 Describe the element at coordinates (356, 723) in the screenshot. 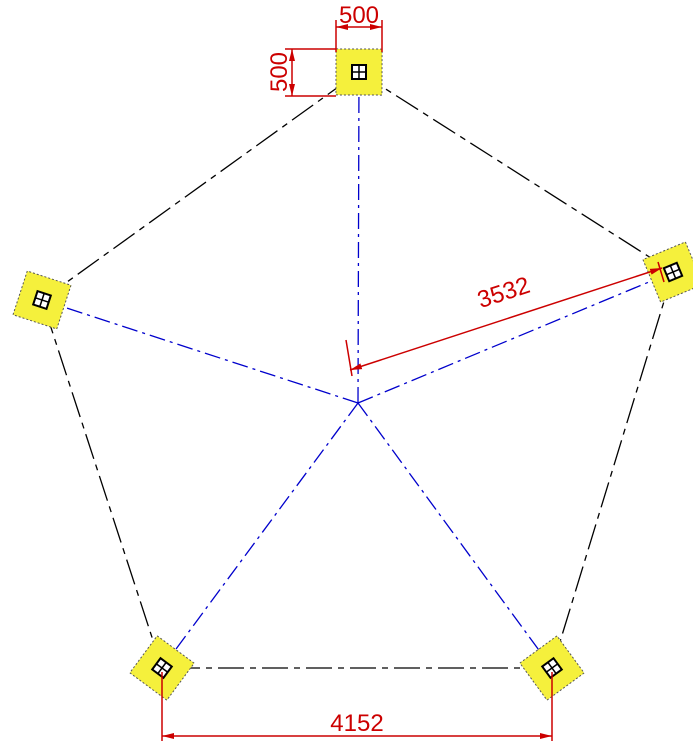

I see `dimension-text: 4152` at that location.